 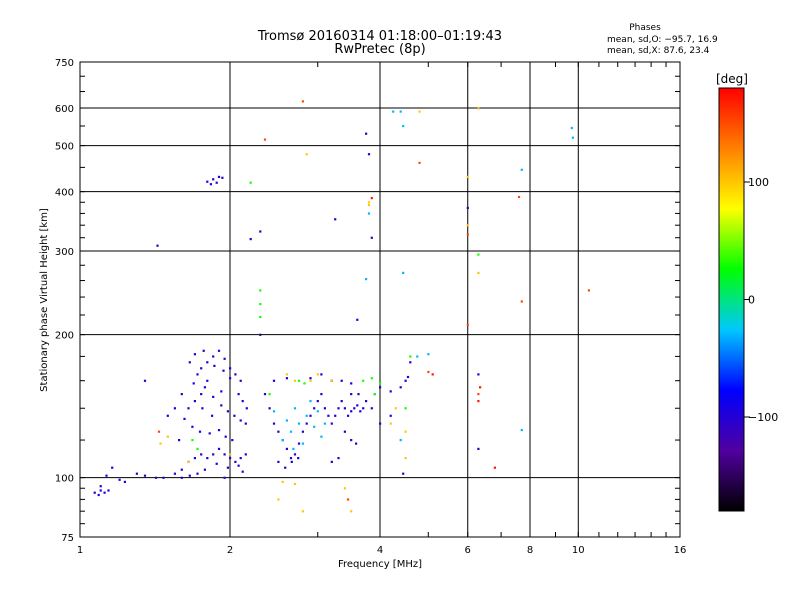 I want to click on x-axis-label: Frequency [MHz], so click(x=380, y=564).